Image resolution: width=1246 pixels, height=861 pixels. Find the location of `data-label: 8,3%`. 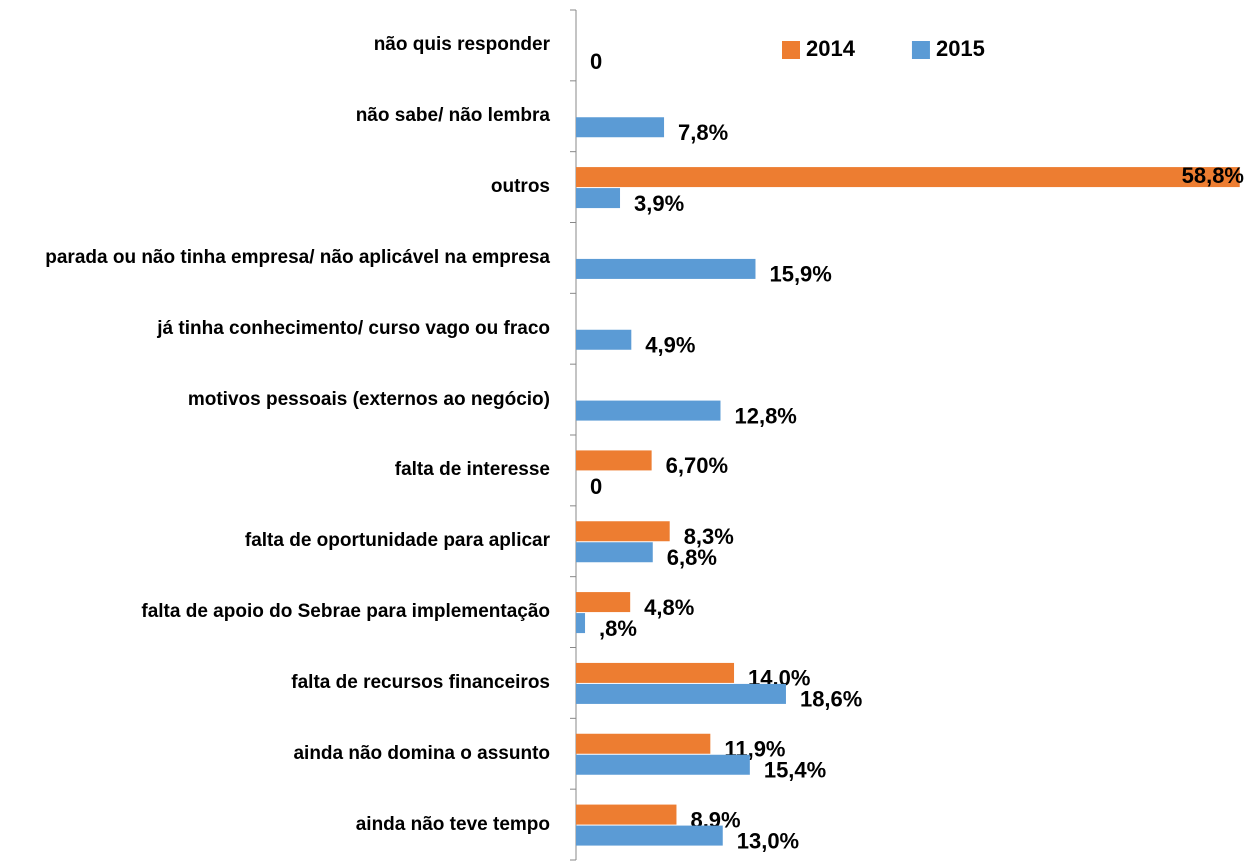

data-label: 8,3% is located at coordinates (709, 536).